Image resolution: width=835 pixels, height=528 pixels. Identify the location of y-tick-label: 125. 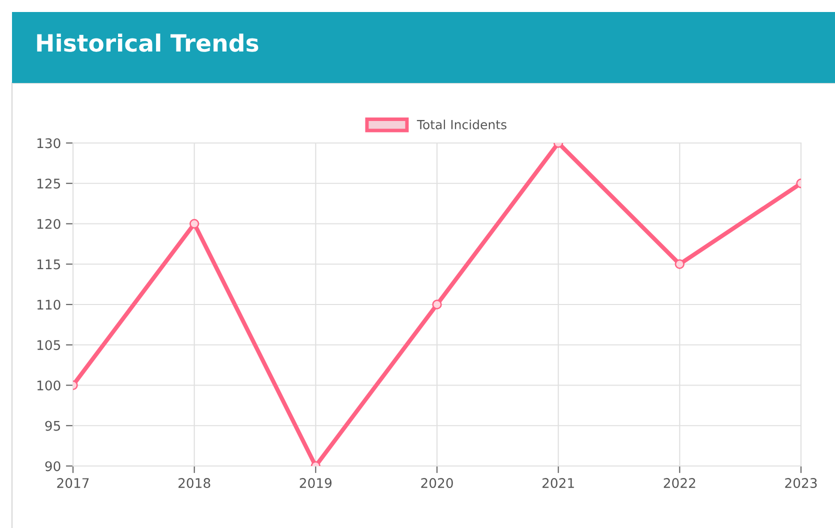
(48, 183).